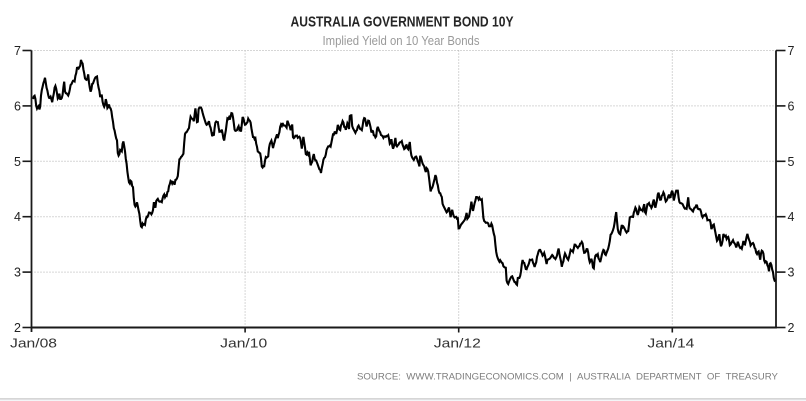 This screenshot has height=401, width=806. Describe the element at coordinates (670, 343) in the screenshot. I see `svg-text: Jan/14` at that location.